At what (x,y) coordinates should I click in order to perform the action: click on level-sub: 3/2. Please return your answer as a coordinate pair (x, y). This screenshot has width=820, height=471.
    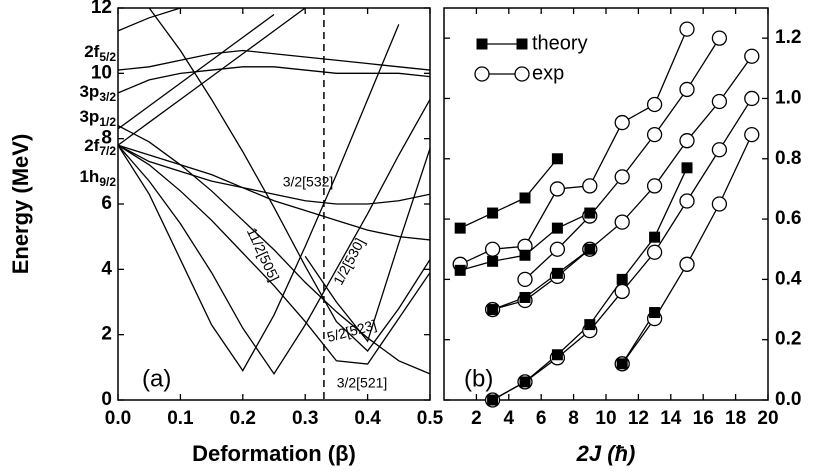
    Looking at the image, I should click on (107, 97).